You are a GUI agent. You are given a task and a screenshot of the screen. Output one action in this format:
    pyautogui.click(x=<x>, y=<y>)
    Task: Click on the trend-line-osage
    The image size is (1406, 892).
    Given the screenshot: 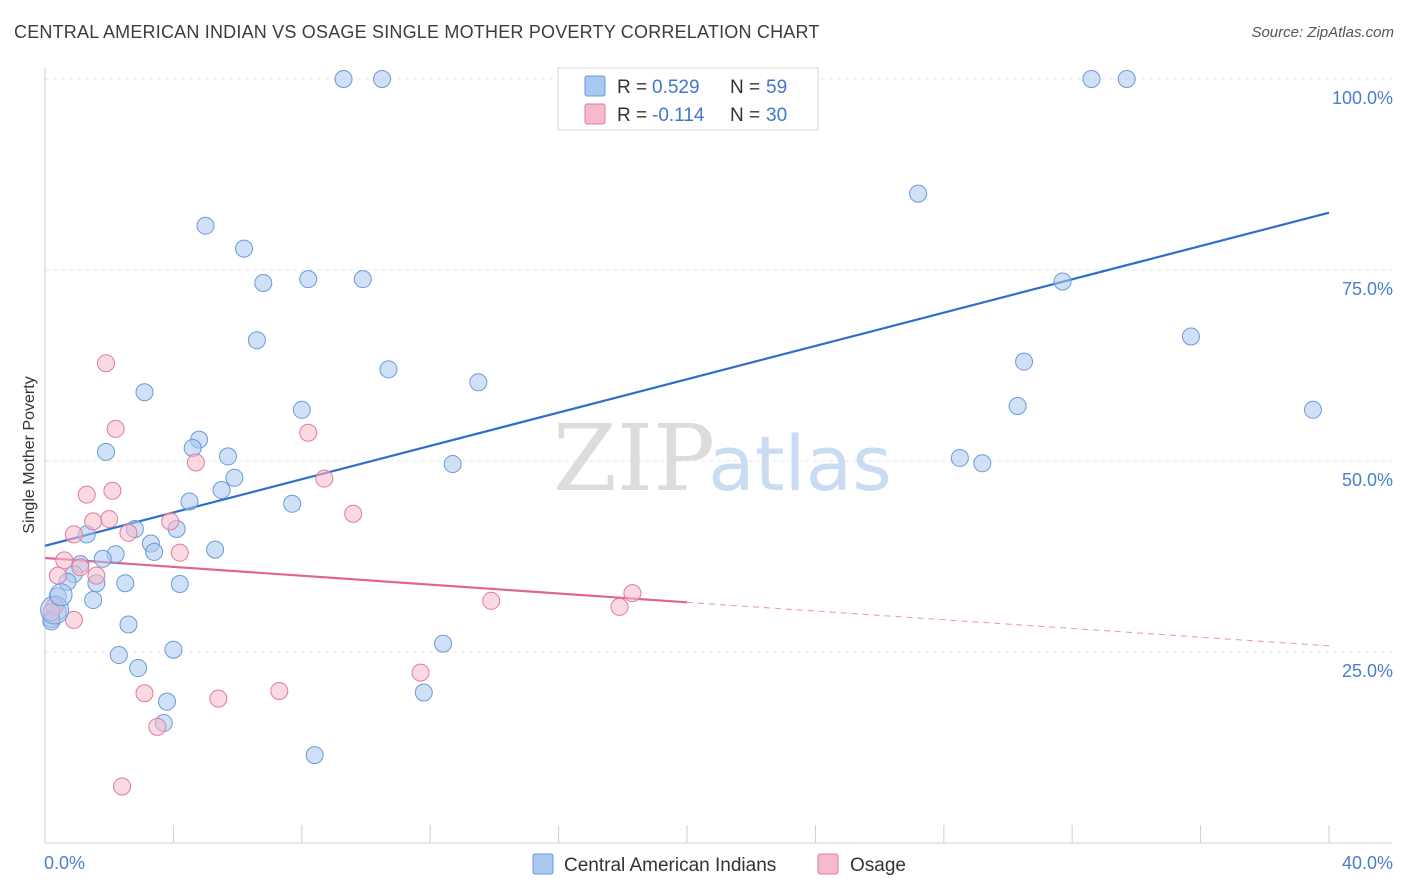 What is the action you would take?
    pyautogui.click(x=366, y=580)
    